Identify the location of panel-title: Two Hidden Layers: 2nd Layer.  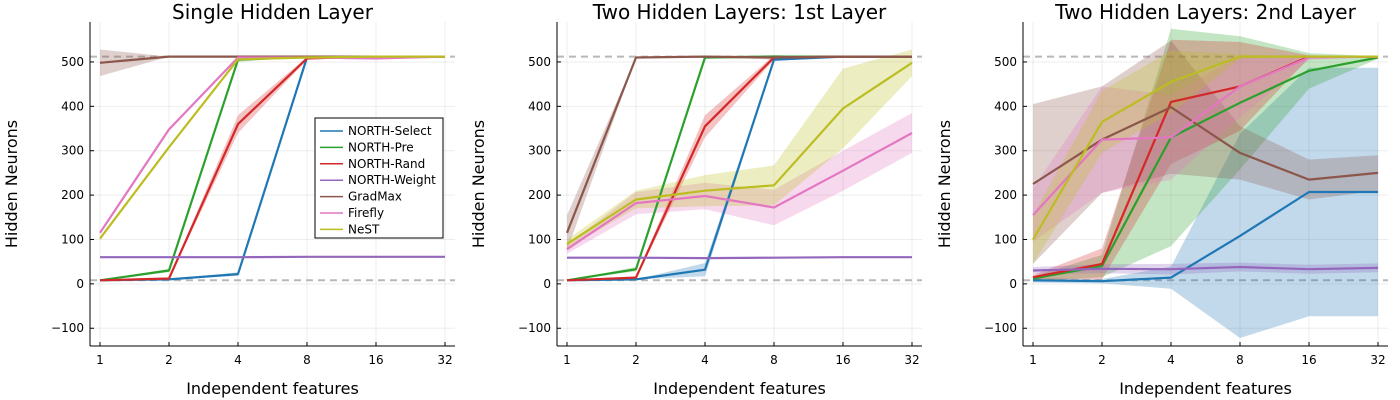
(1205, 12).